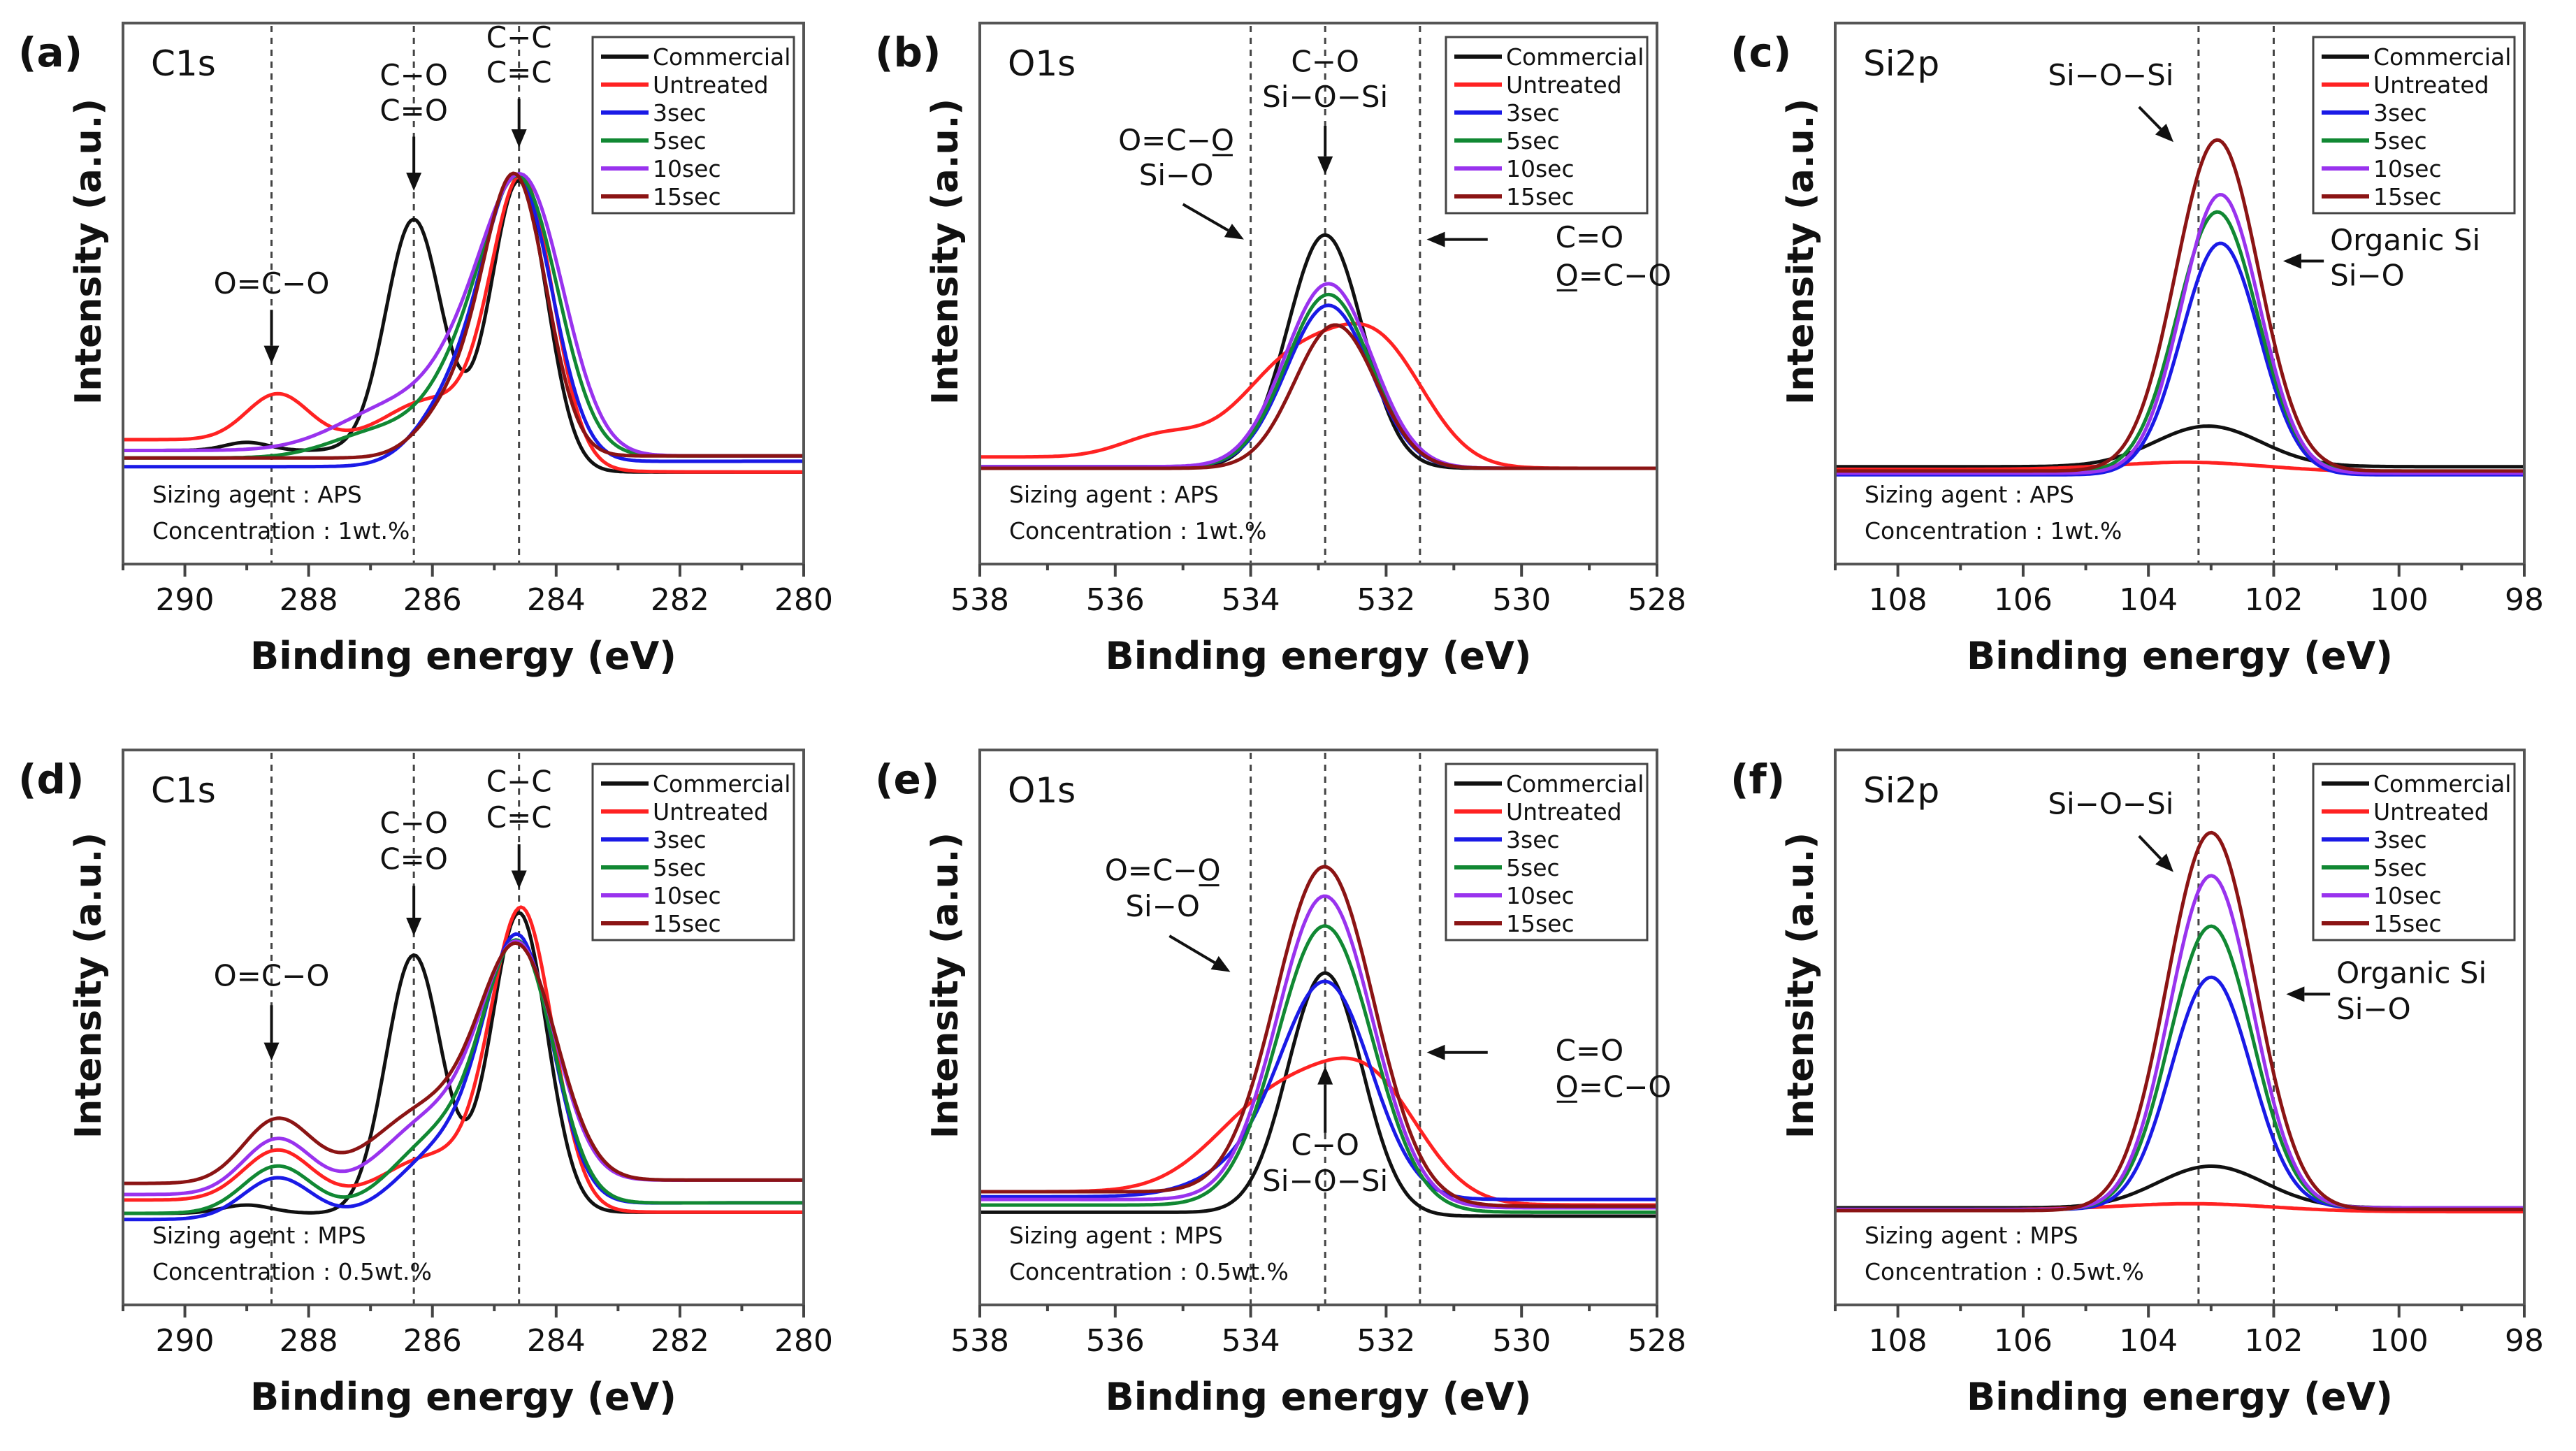 The height and width of the screenshot is (1451, 2576). Describe the element at coordinates (1761, 52) in the screenshot. I see `panel-label: (c)` at that location.